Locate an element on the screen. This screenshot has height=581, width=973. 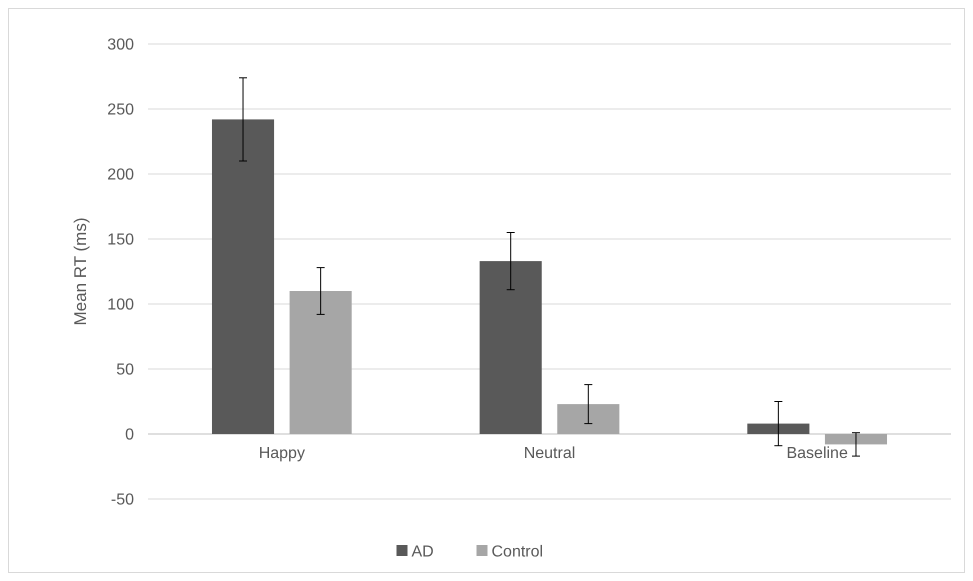
y-tick-label: 100 is located at coordinates (120, 305).